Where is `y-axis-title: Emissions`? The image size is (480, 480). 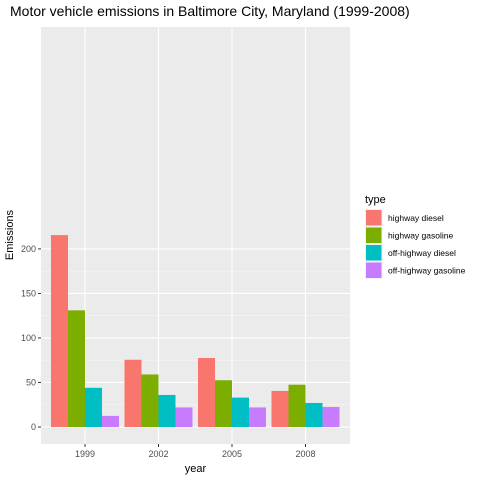
y-axis-title: Emissions is located at coordinates (10, 234).